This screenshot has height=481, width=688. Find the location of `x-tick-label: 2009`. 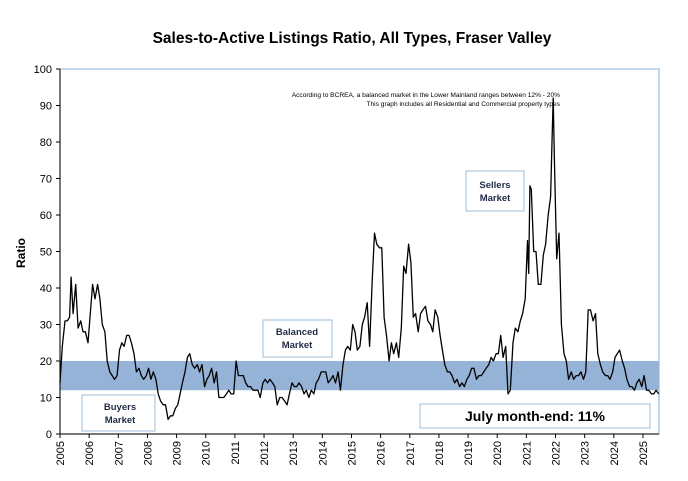

x-tick-label: 2009 is located at coordinates (178, 453).